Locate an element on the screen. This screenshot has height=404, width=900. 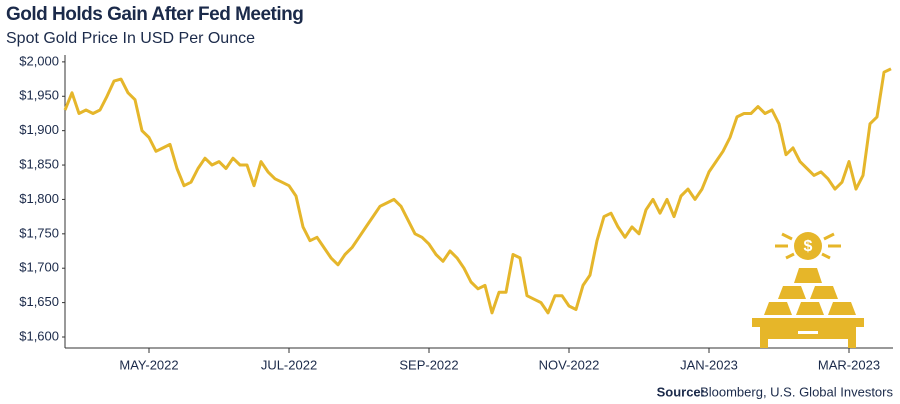
source-label: Source: is located at coordinates (681, 391).